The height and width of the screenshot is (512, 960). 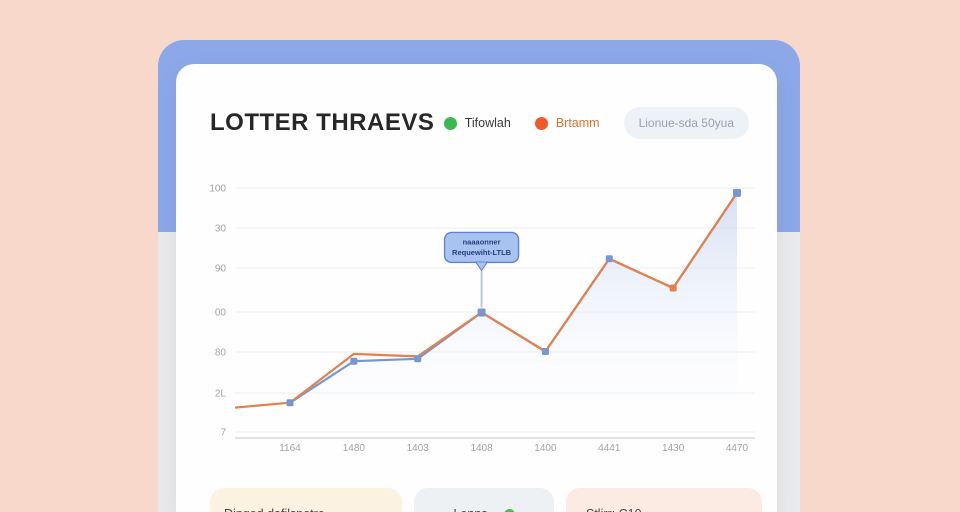 What do you see at coordinates (545, 448) in the screenshot?
I see `x-tick-label: 1400` at bounding box center [545, 448].